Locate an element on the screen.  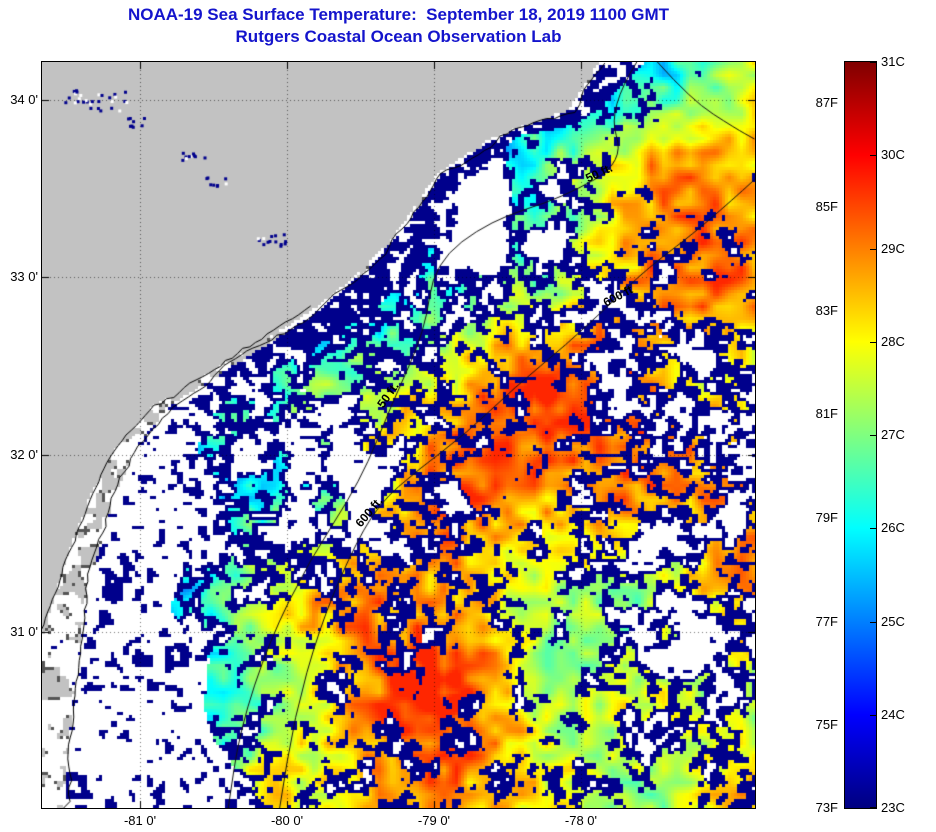
y-axis-tick-label: 32 0' is located at coordinates (24, 454).